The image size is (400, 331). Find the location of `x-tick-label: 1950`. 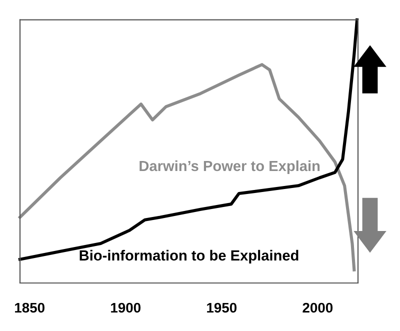

x-tick-label: 1950 is located at coordinates (222, 307).